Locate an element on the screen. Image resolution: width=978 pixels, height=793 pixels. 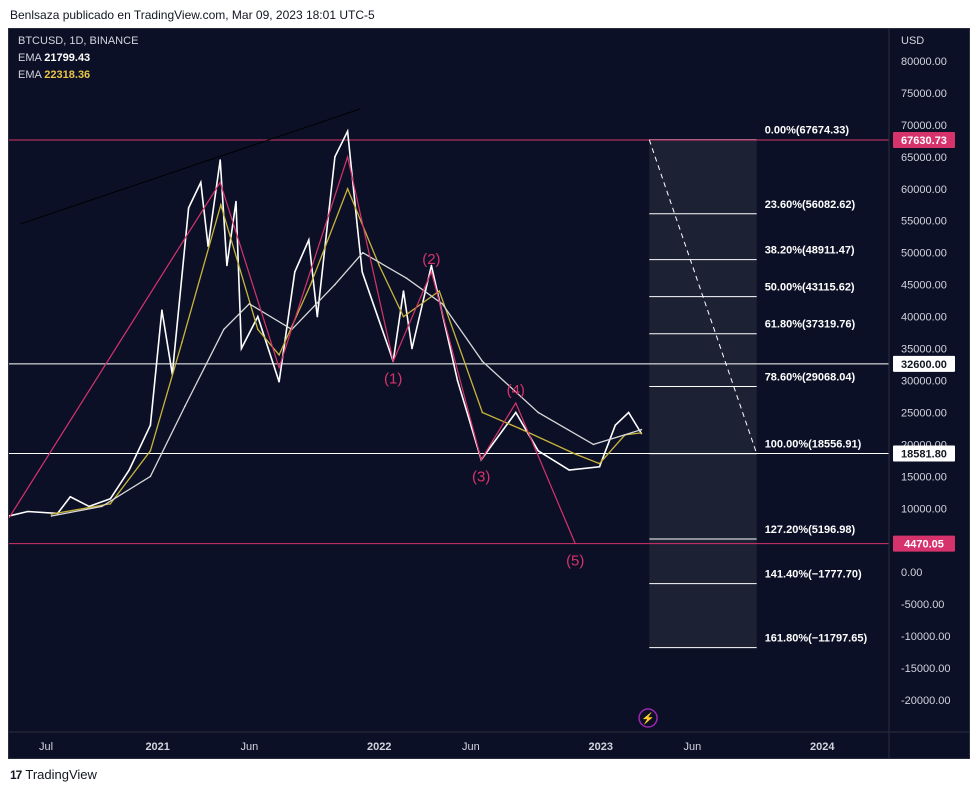
price-level-label: 4470.05 is located at coordinates (924, 545).